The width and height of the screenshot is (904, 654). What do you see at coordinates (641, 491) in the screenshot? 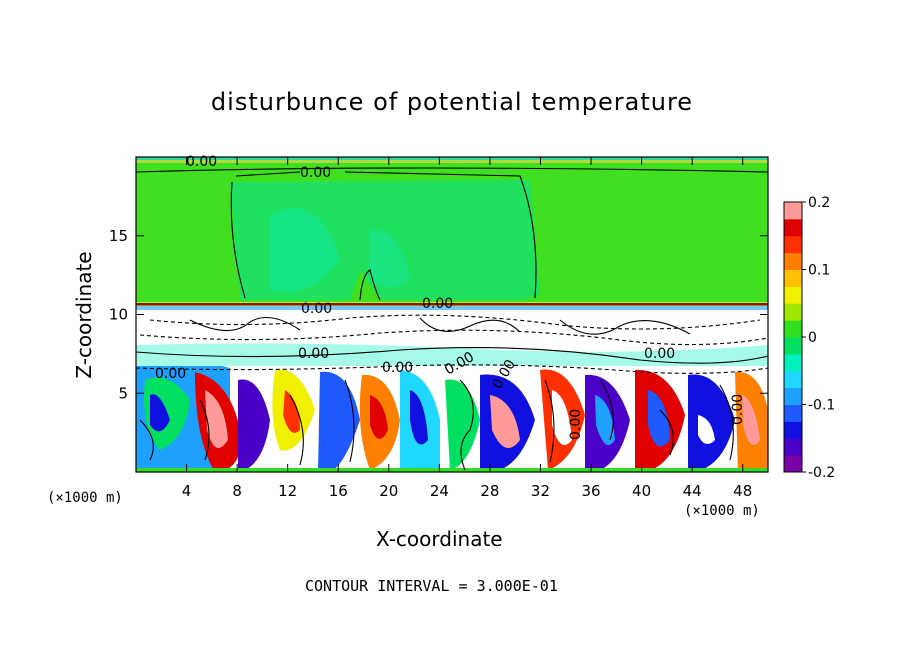
I see `x-tick-label: 40` at bounding box center [641, 491].